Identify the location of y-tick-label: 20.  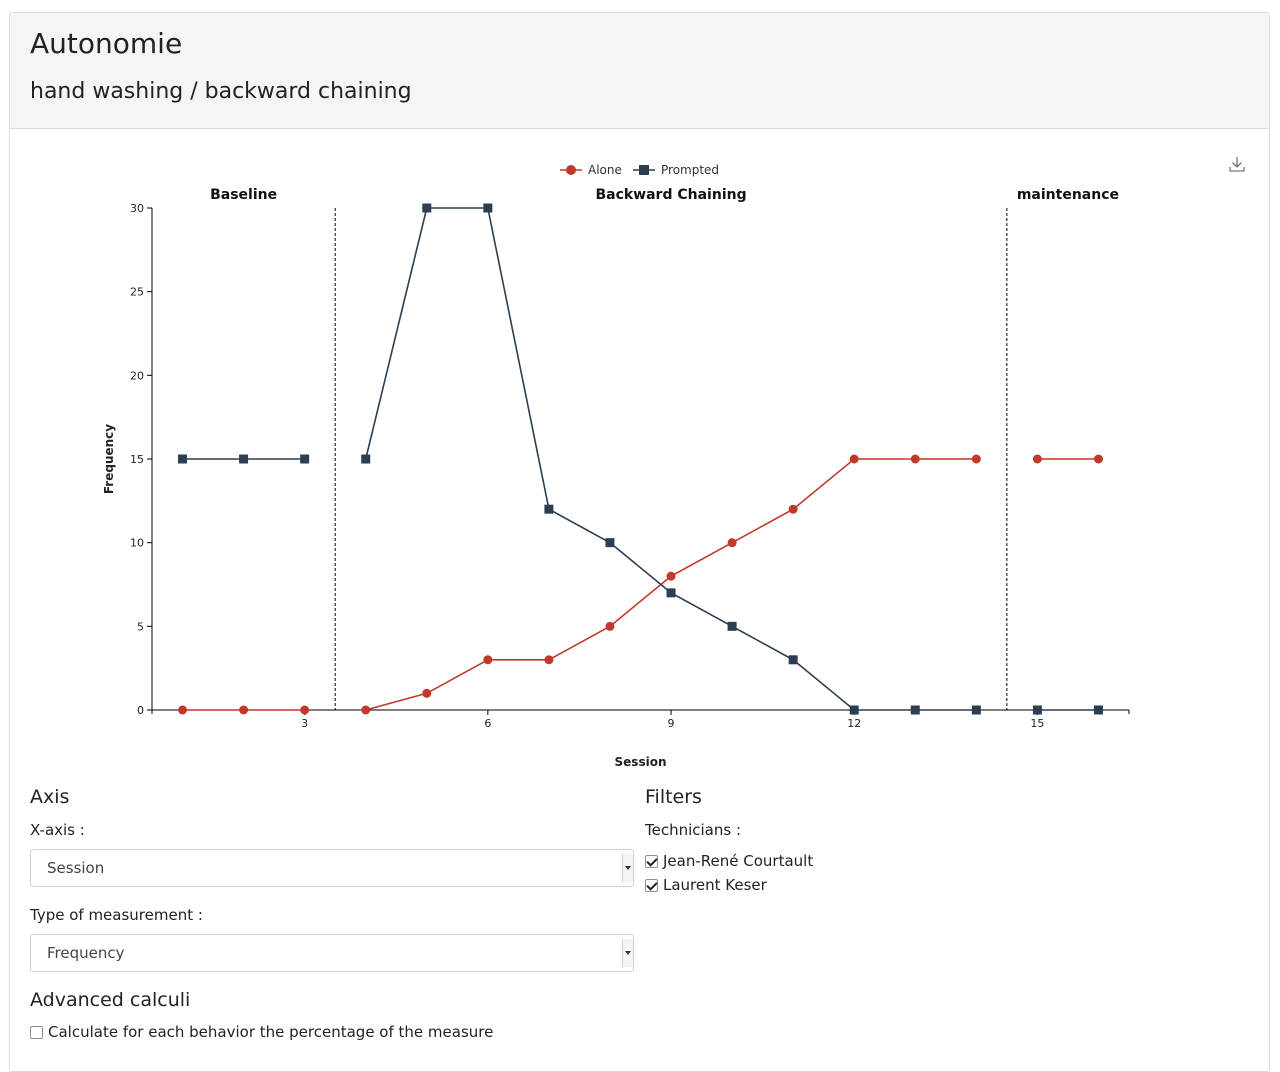
(137, 375).